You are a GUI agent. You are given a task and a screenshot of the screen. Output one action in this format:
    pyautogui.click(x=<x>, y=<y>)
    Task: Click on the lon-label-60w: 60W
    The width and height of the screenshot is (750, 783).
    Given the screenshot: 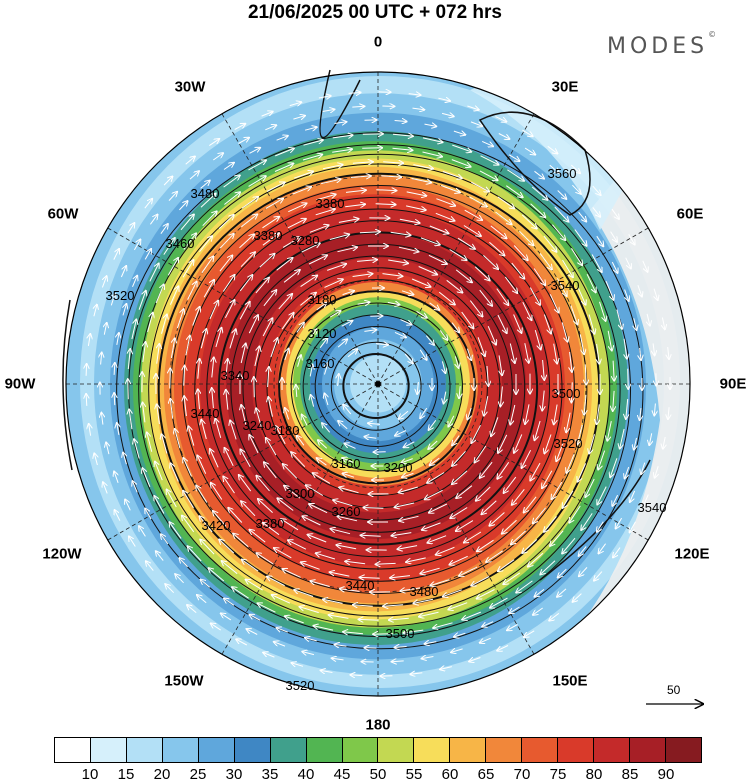 What is the action you would take?
    pyautogui.click(x=63, y=214)
    